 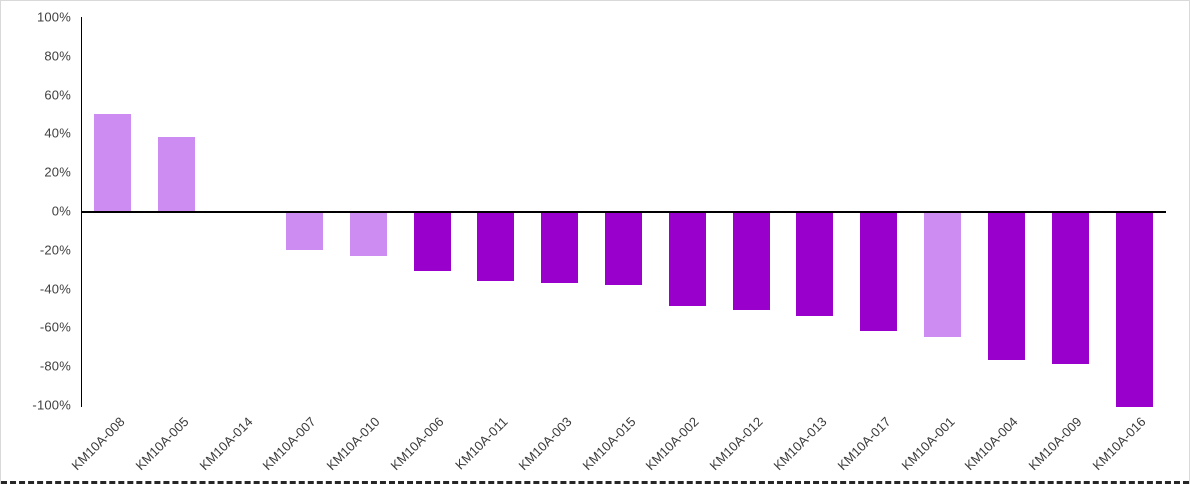 I want to click on y-axis-tick-label: 40%, so click(x=57, y=133).